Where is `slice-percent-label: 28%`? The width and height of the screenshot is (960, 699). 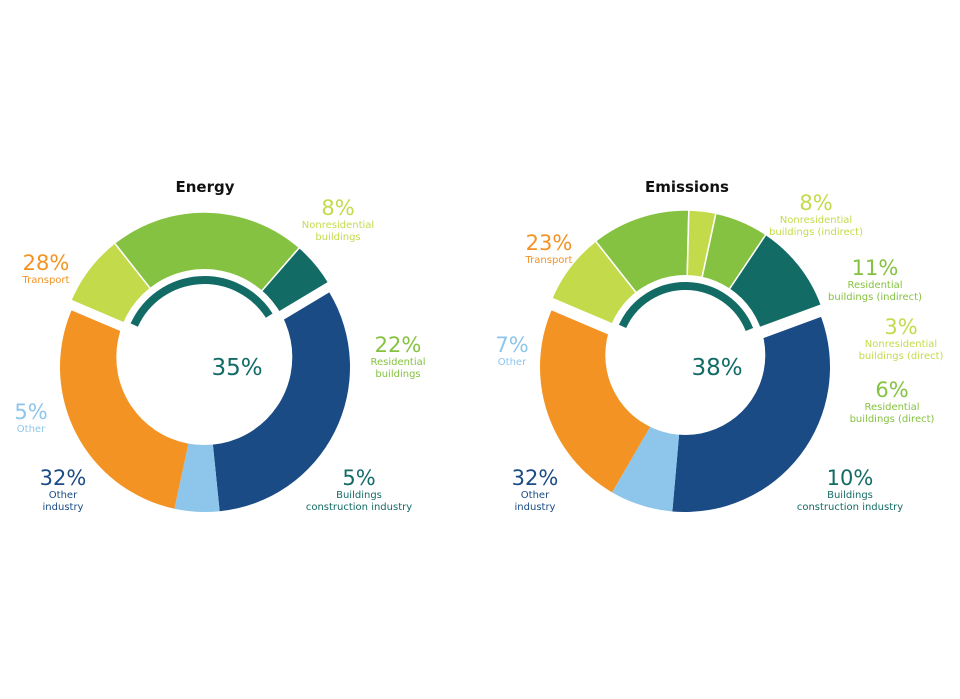
slice-percent-label: 28% is located at coordinates (46, 263).